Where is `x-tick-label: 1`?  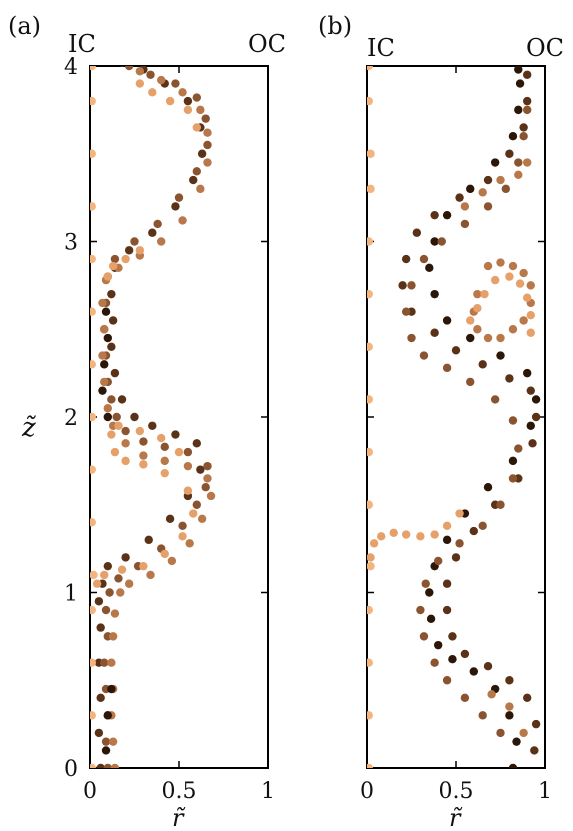 x-tick-label: 1 is located at coordinates (268, 791).